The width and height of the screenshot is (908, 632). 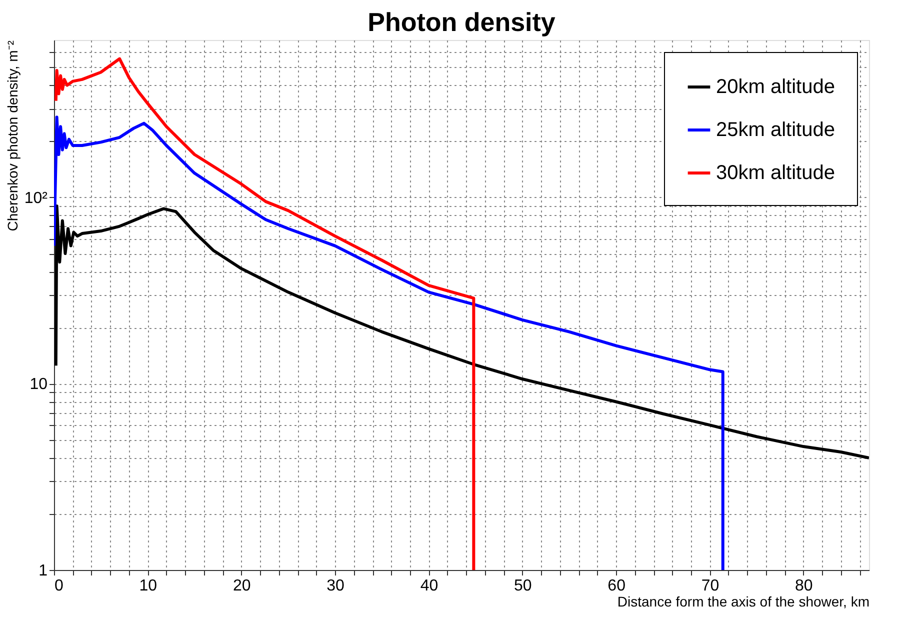 I want to click on legend-label: 30km altitude, so click(x=775, y=173).